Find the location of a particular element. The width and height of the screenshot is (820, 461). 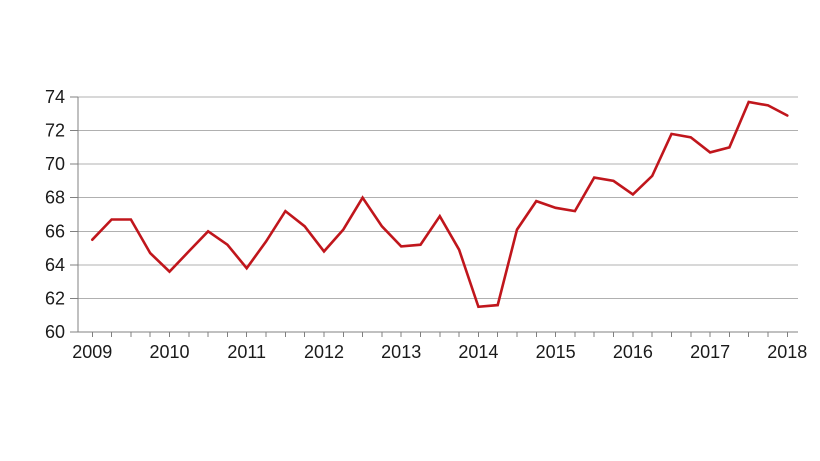

x-axis-tick-label: 2016 is located at coordinates (633, 352).